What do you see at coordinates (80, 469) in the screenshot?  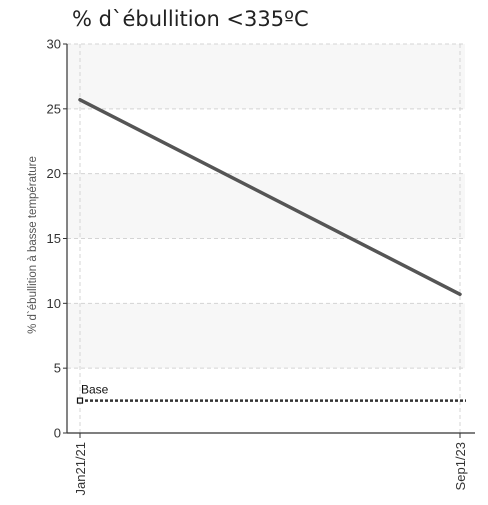 I see `x-tick-label: Jan21/21` at bounding box center [80, 469].